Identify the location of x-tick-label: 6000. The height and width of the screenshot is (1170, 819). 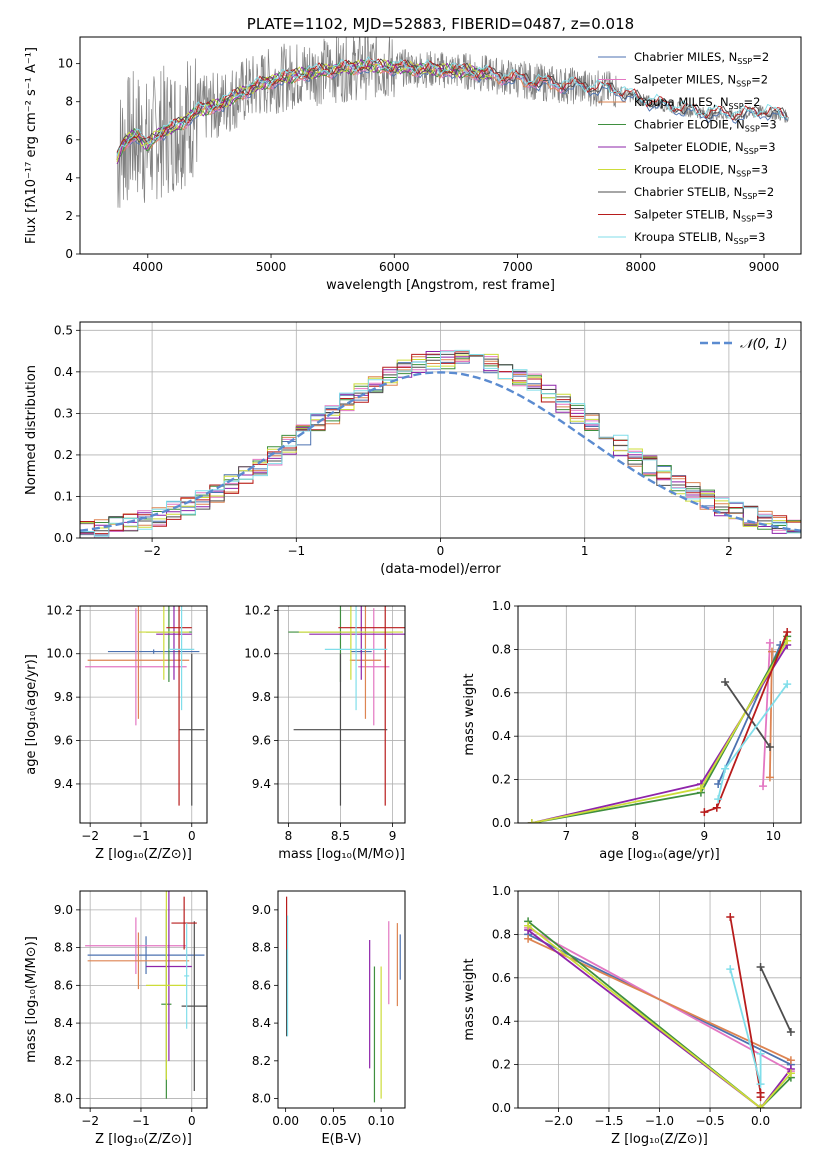
(394, 267).